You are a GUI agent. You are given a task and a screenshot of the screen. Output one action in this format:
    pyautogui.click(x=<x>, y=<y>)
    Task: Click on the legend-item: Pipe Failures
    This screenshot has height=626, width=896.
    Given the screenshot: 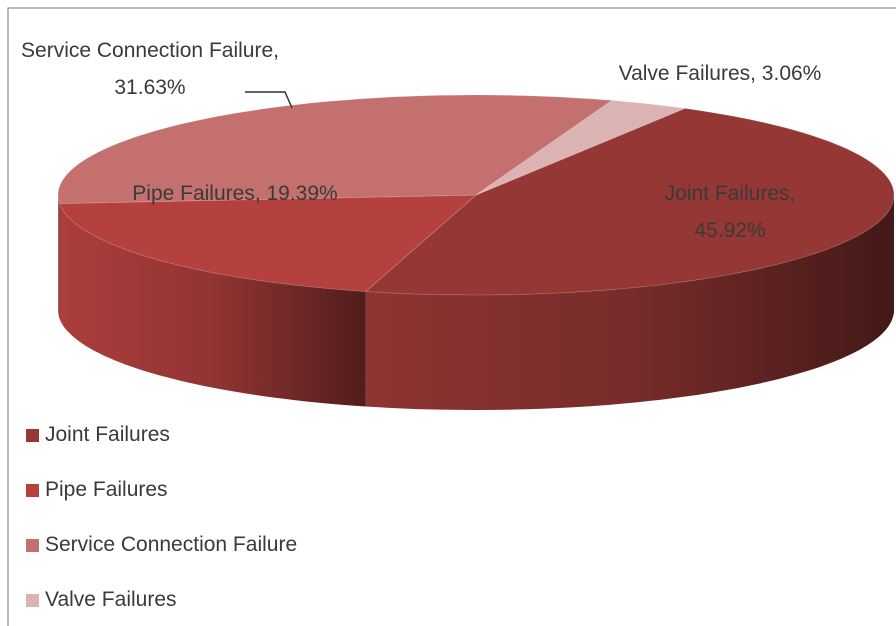 What is the action you would take?
    pyautogui.click(x=97, y=490)
    